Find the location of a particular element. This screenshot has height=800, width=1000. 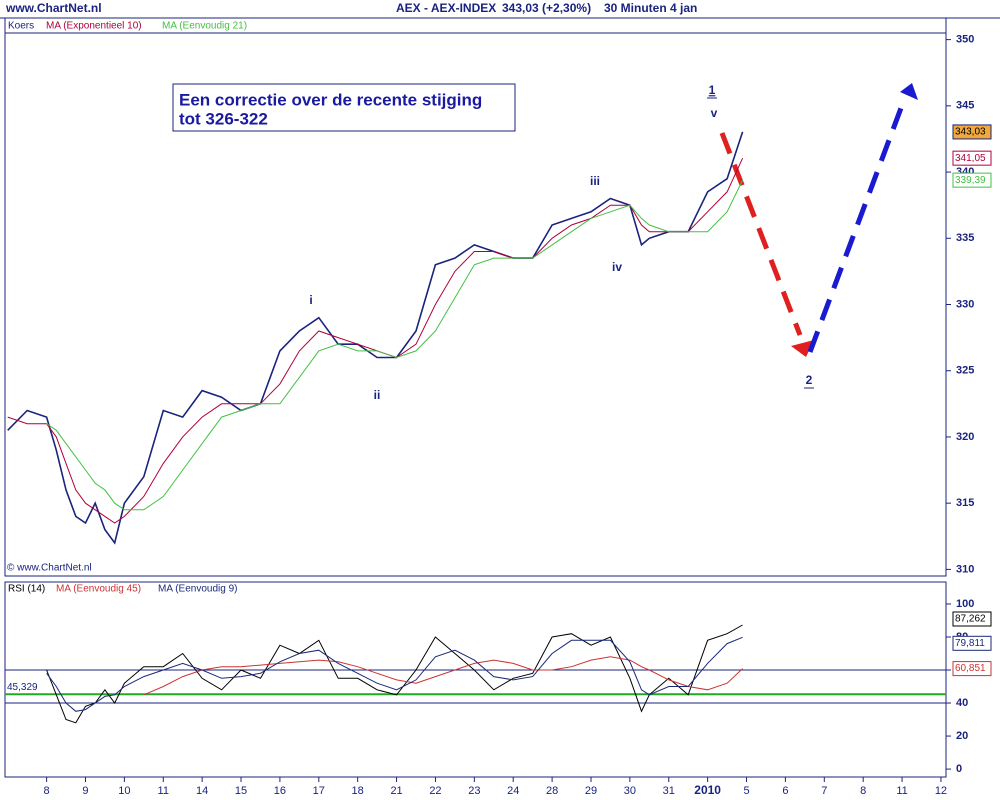

last-value-label: 87,262 is located at coordinates (970, 619).